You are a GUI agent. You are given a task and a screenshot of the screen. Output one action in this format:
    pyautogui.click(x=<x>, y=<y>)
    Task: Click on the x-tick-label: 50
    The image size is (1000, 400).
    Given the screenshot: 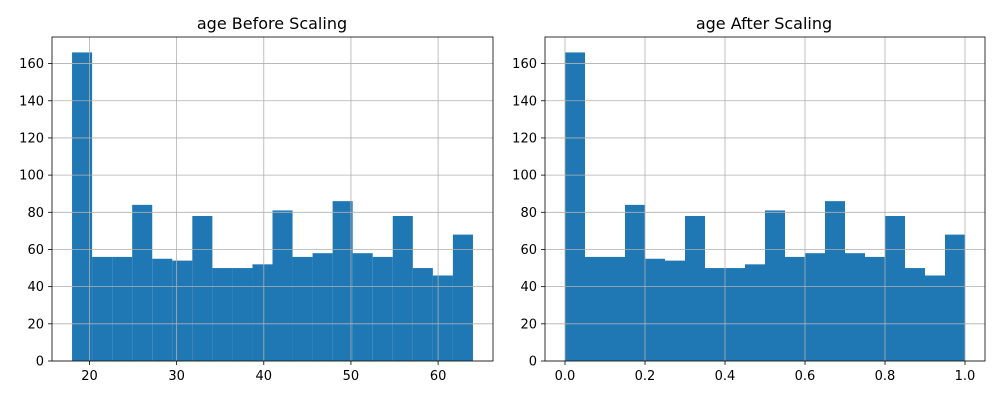 What is the action you would take?
    pyautogui.click(x=351, y=376)
    